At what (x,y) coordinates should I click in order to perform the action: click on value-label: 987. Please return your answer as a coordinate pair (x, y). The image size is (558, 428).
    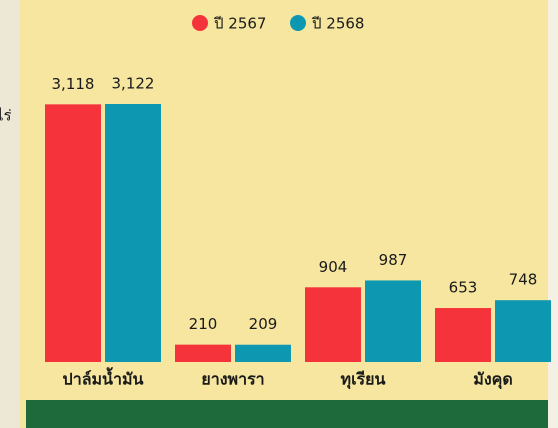
    Looking at the image, I should click on (393, 260).